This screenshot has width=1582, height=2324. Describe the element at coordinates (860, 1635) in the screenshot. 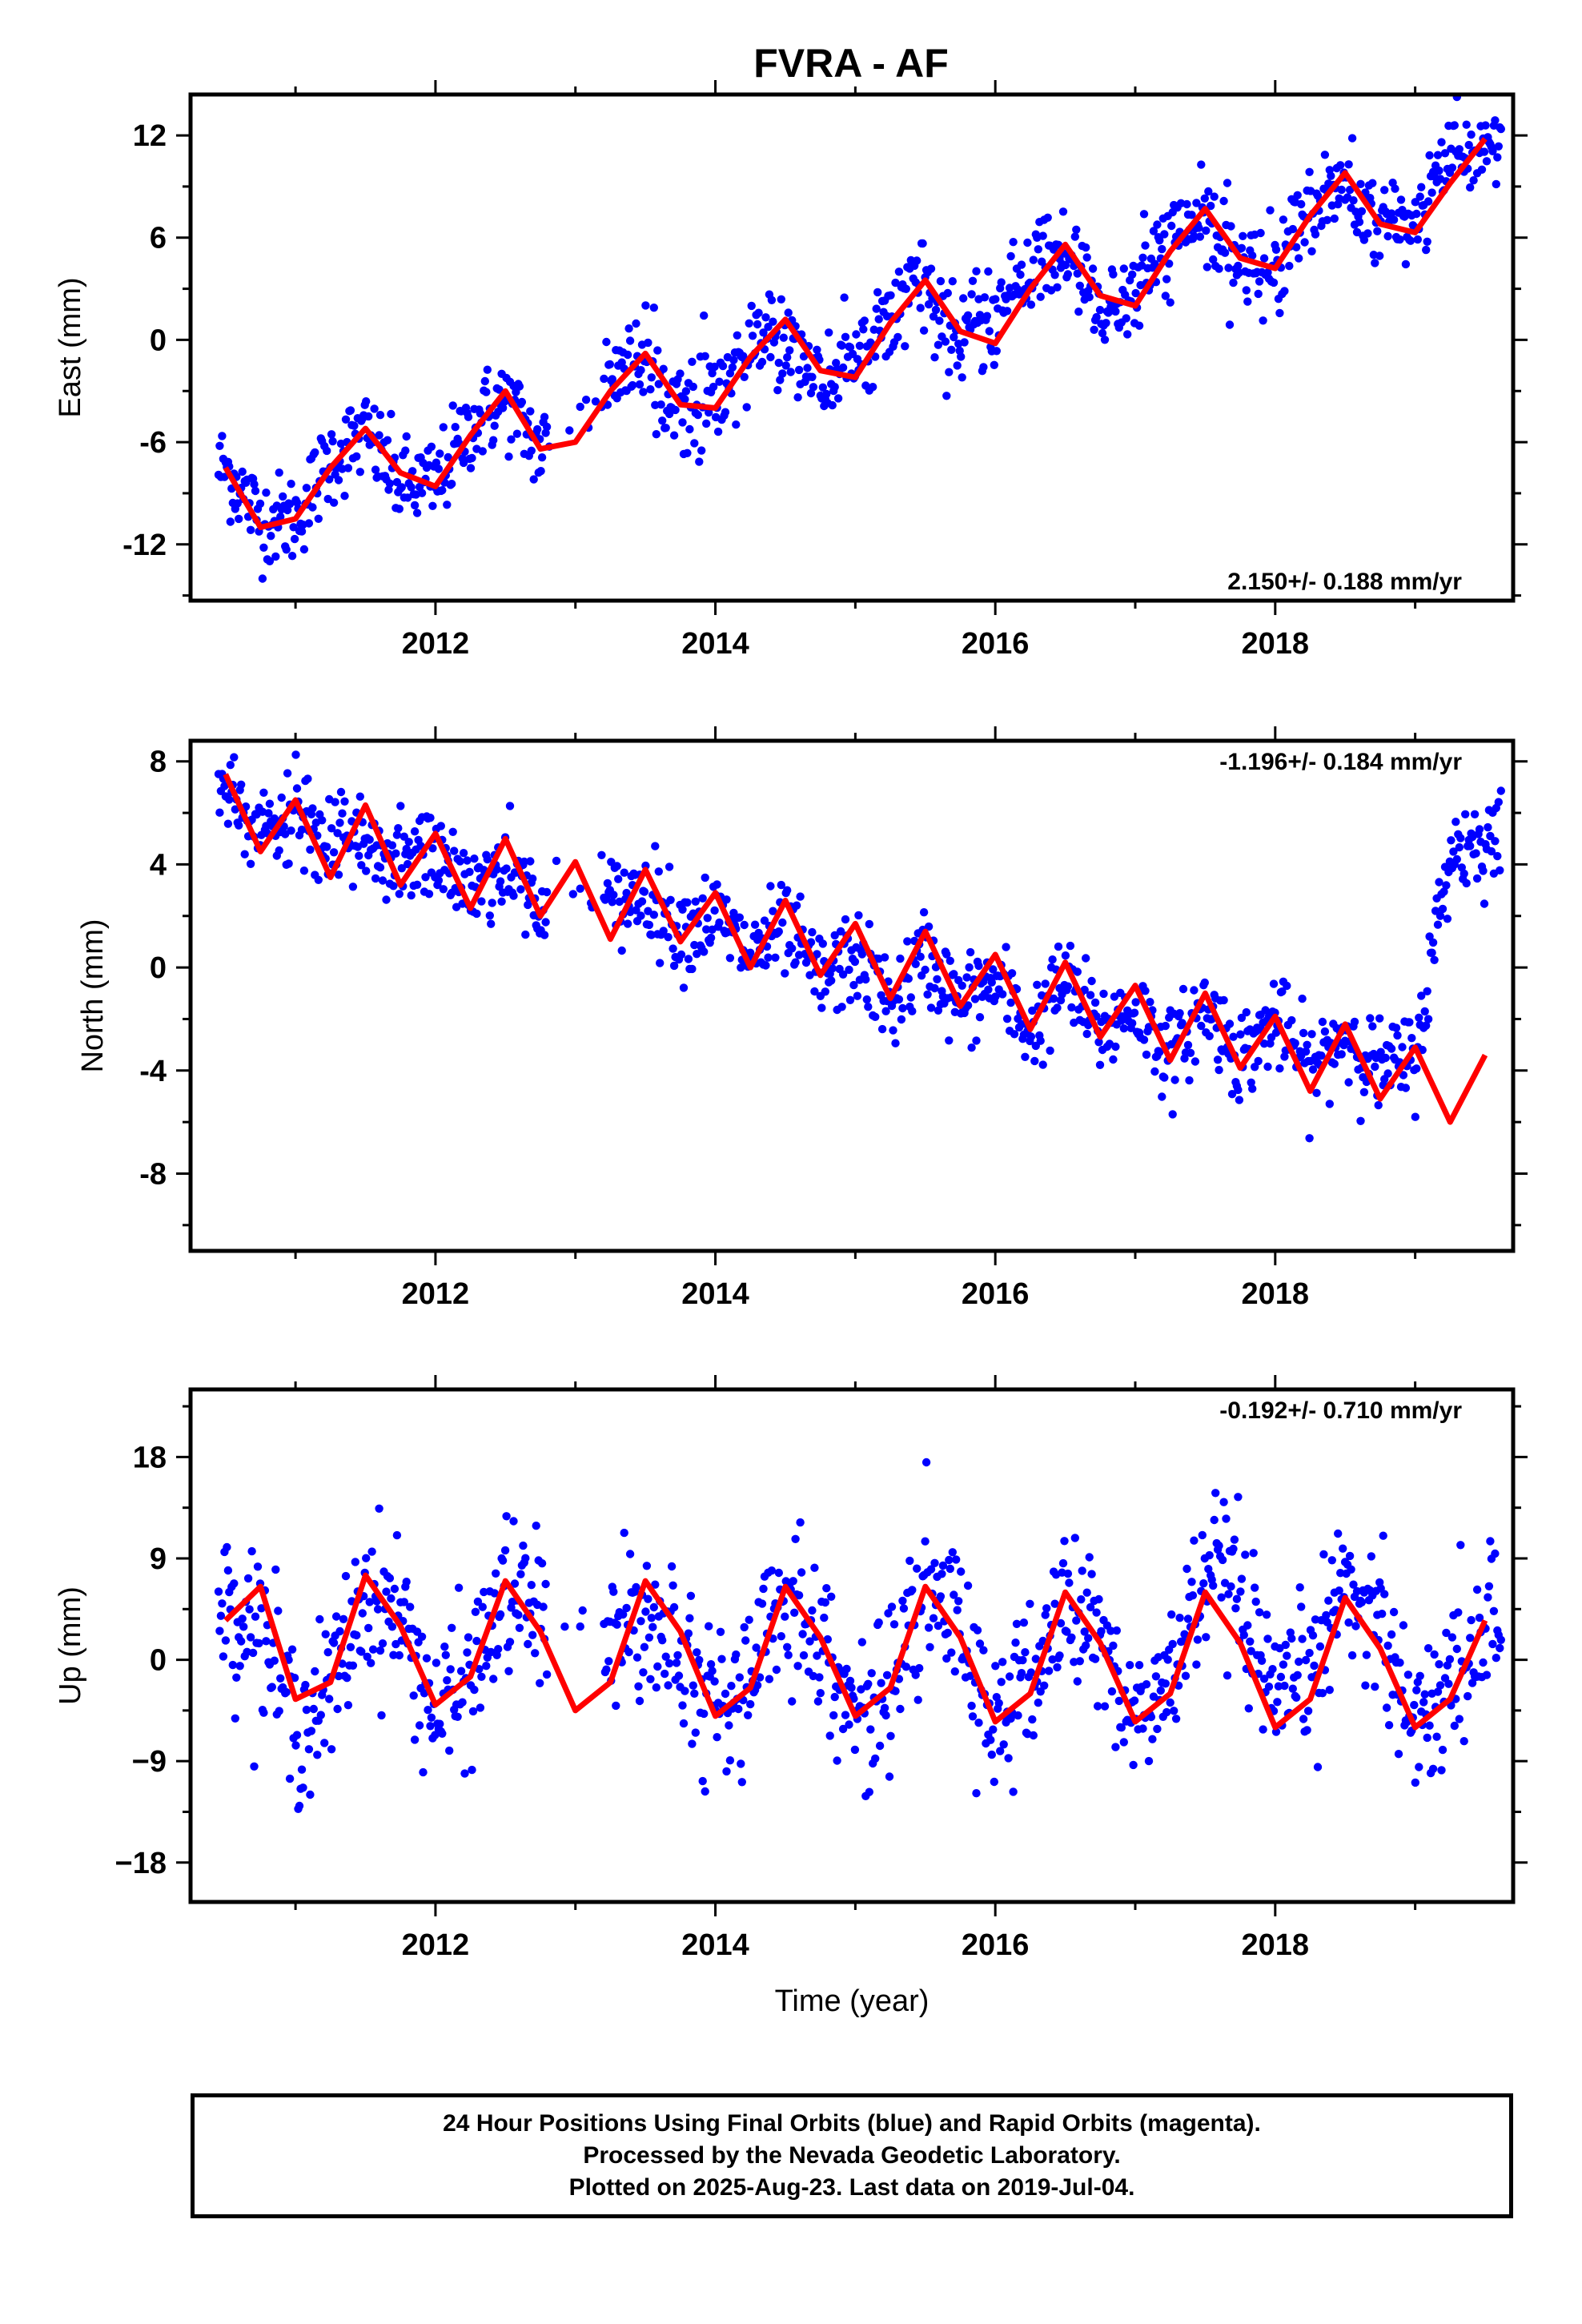

I see `data-points` at that location.